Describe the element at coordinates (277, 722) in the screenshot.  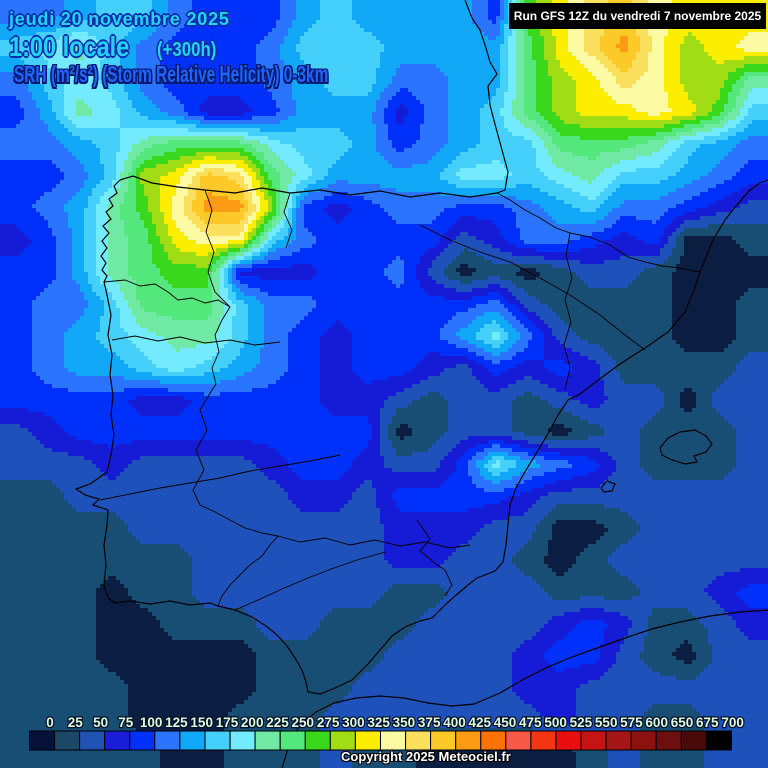
I see `svg-text: 225` at that location.